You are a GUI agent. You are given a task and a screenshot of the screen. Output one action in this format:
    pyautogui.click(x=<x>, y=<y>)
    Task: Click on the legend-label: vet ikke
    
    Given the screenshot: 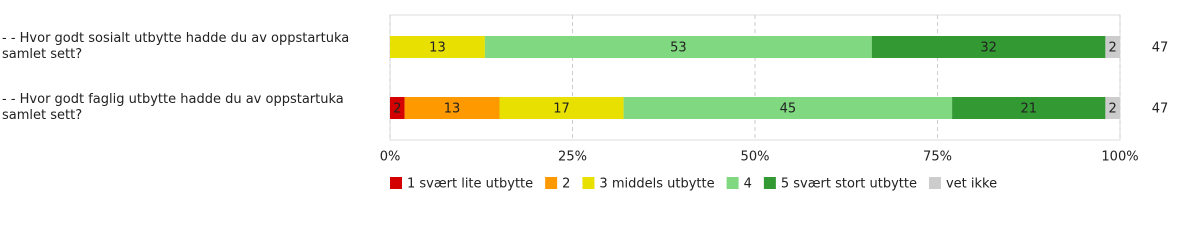 What is the action you would take?
    pyautogui.click(x=971, y=184)
    